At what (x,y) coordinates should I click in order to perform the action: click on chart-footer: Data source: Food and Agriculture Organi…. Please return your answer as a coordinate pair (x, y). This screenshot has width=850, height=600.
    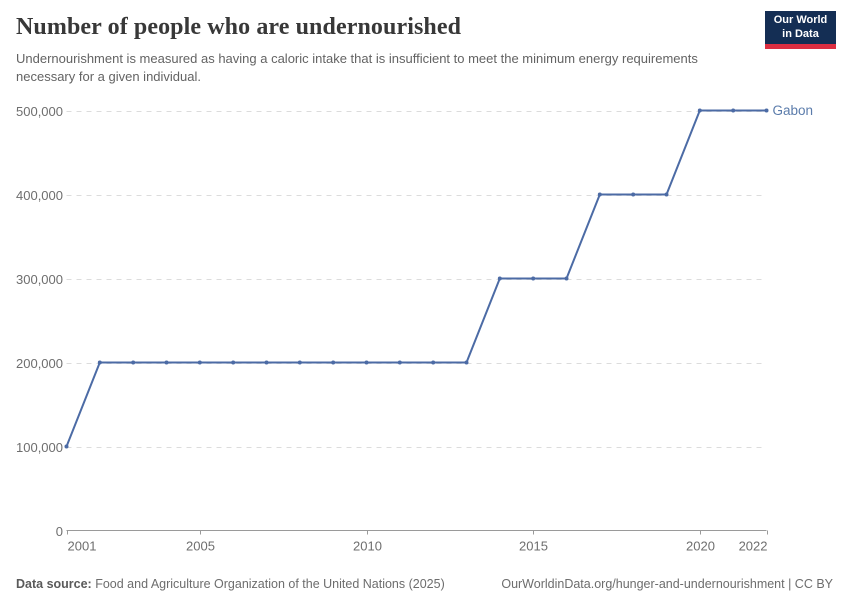
    Looking at the image, I should click on (424, 584).